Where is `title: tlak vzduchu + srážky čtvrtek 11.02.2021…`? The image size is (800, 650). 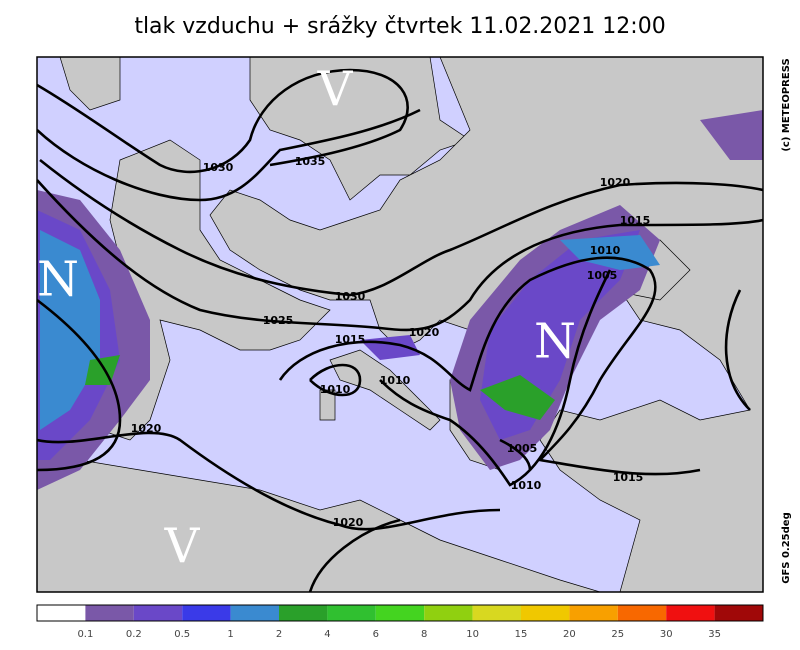 title: tlak vzduchu + srážky čtvrtek 11.02.2021… is located at coordinates (399, 26).